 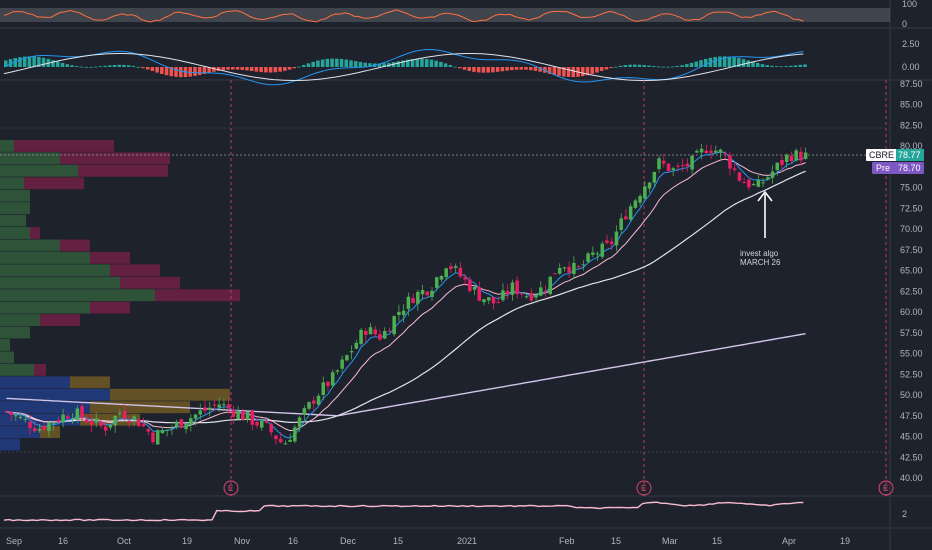 I want to click on price-tick-label: 52.50, so click(x=911, y=374).